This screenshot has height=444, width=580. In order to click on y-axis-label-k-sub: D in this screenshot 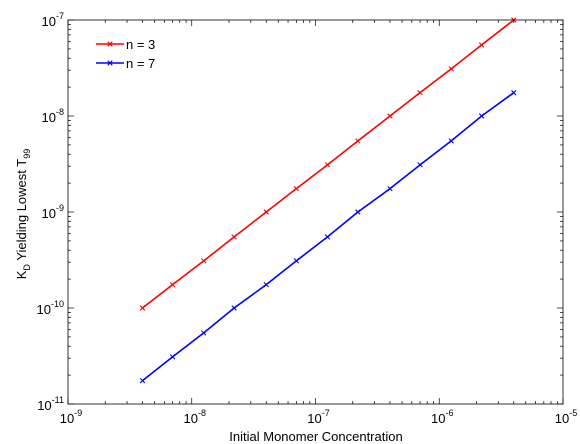, I will do `click(27, 267)`.